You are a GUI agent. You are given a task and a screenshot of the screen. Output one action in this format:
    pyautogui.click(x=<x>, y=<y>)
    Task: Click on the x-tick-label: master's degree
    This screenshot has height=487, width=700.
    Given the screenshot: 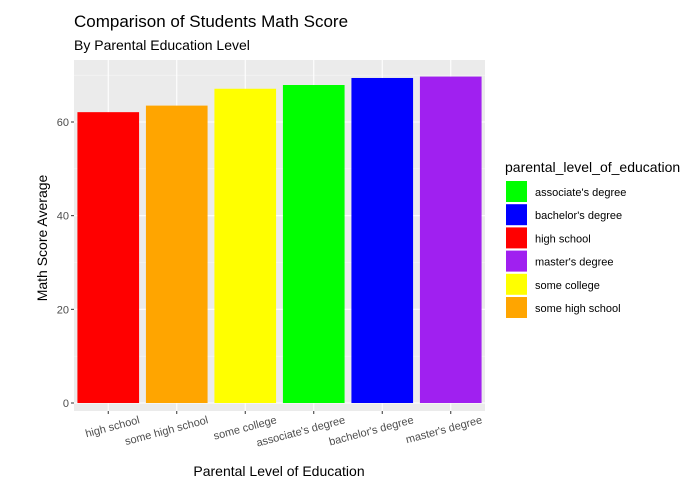 What is the action you would take?
    pyautogui.click(x=444, y=430)
    